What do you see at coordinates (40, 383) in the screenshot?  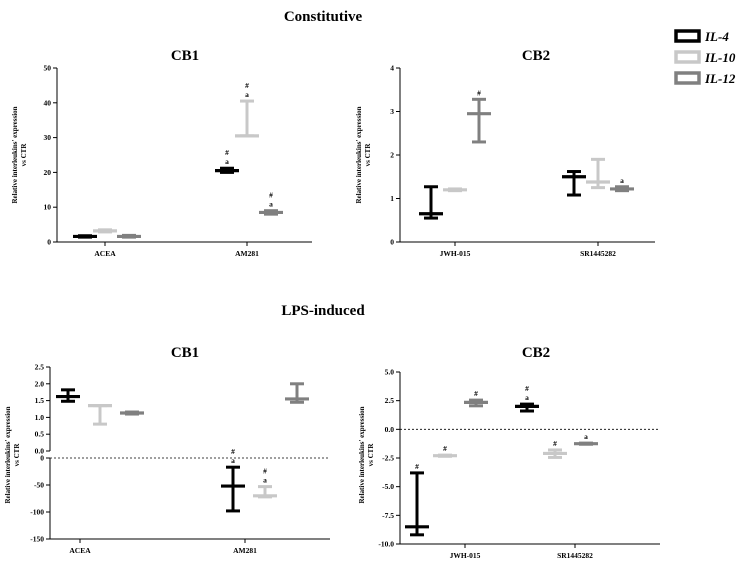 I see `y-tick-label: 2.0` at bounding box center [40, 383].